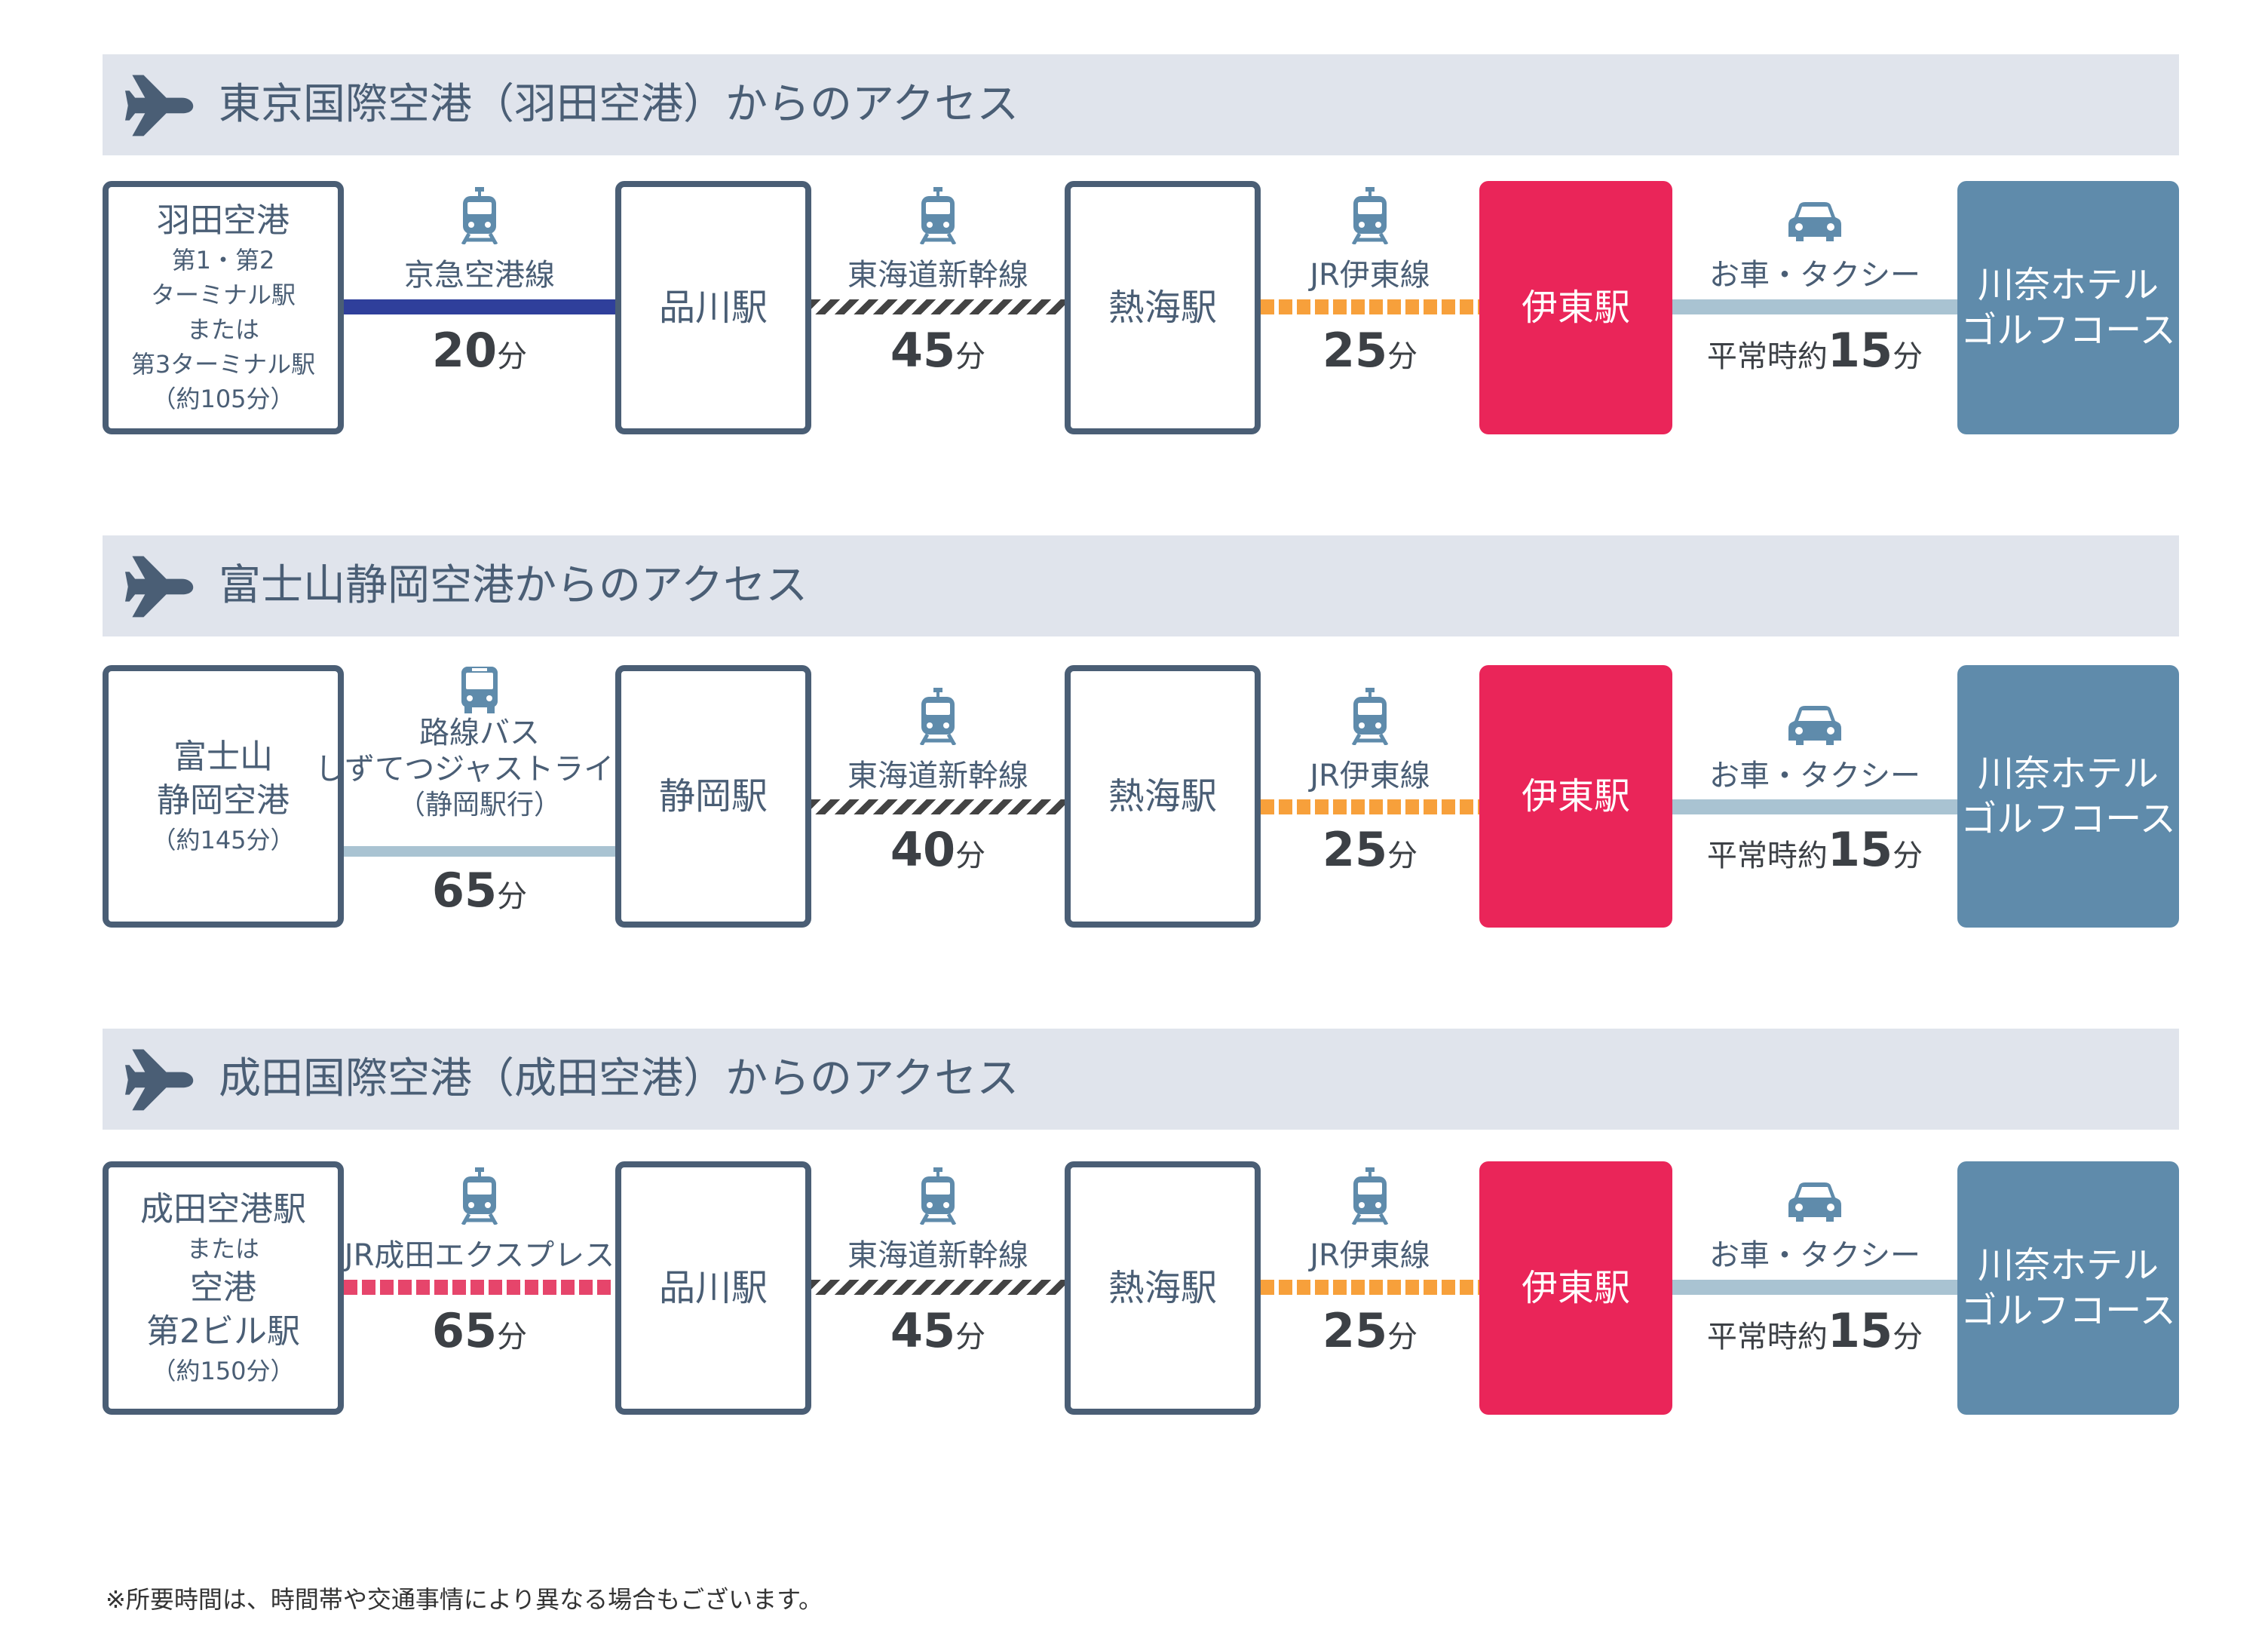 The image size is (2268, 1647). What do you see at coordinates (223, 220) in the screenshot?
I see `origin-line: 羽田空港` at bounding box center [223, 220].